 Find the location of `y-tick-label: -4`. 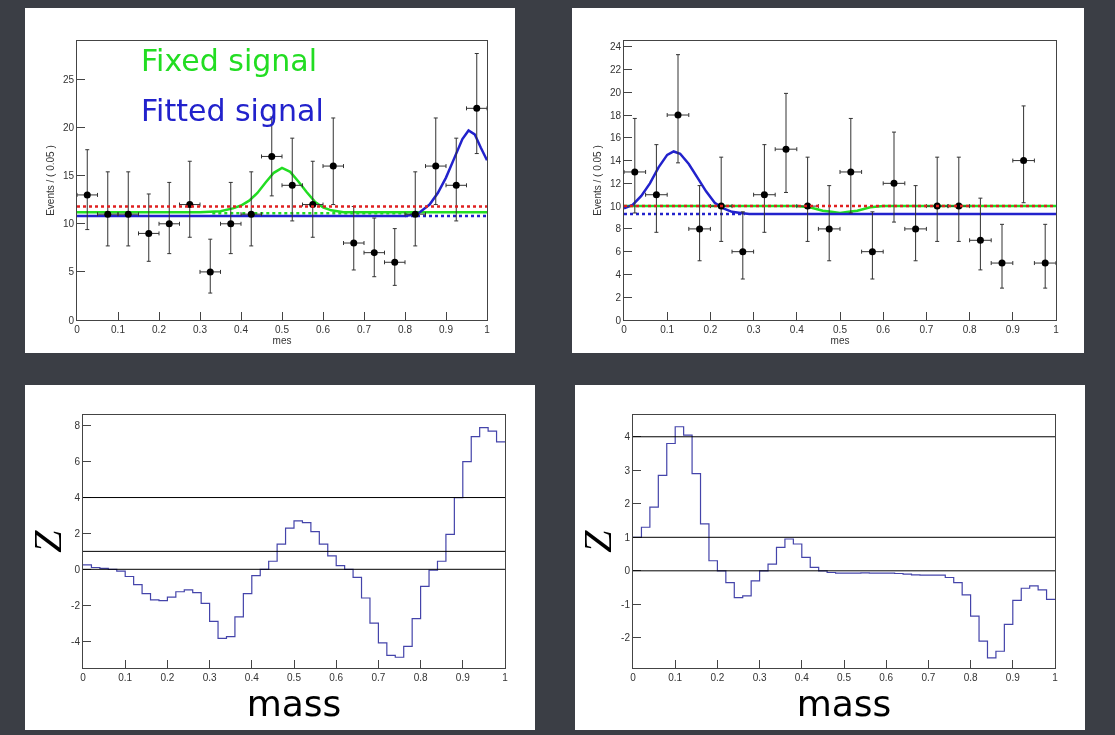

y-tick-label: -4 is located at coordinates (76, 641).